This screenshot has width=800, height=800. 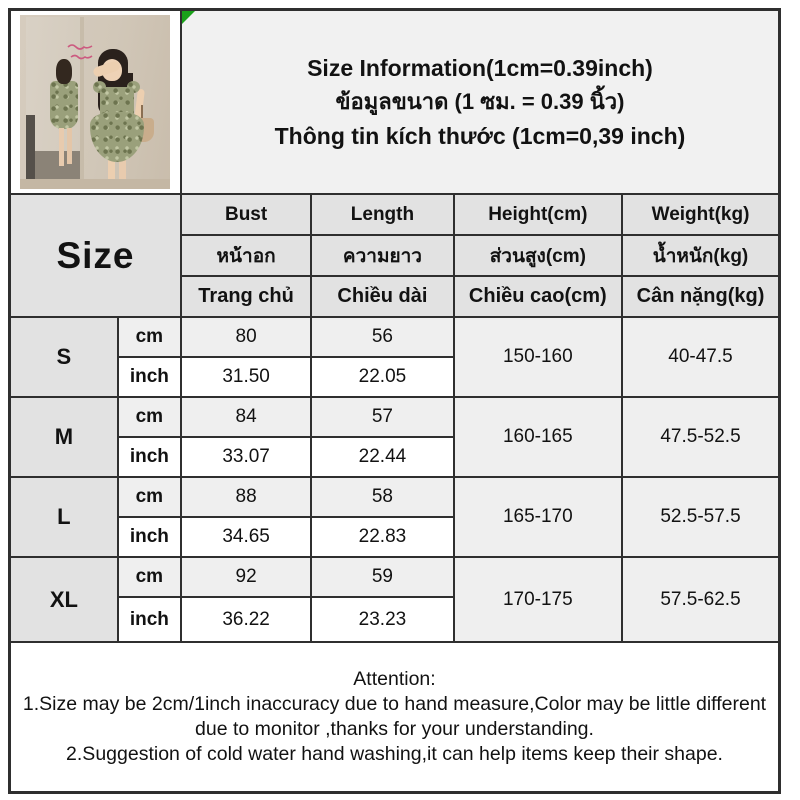 I want to click on header-length-vi: Chiều dài, so click(x=382, y=296).